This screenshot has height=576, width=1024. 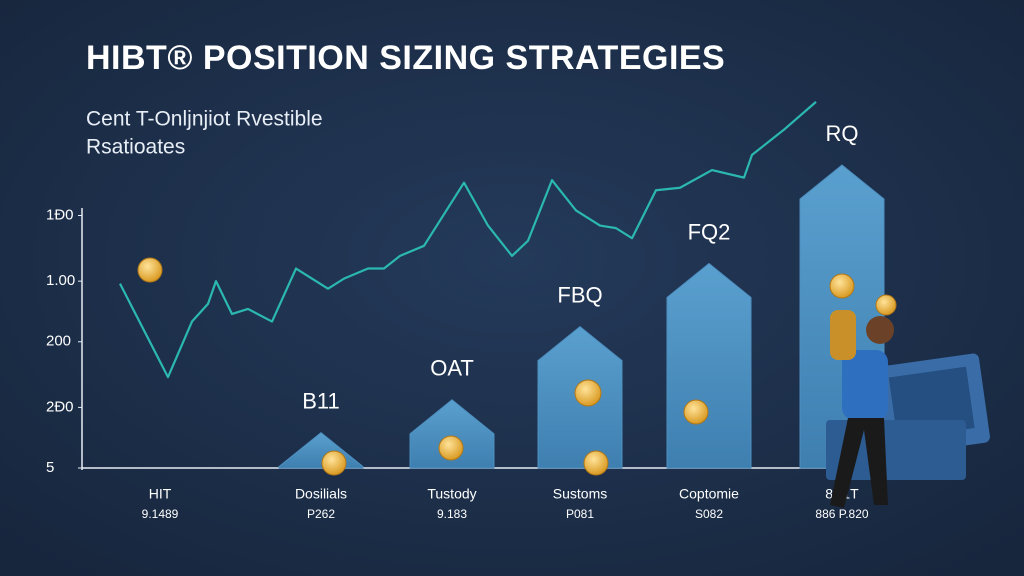 I want to click on x-tick-label: Sustoms, so click(x=580, y=494).